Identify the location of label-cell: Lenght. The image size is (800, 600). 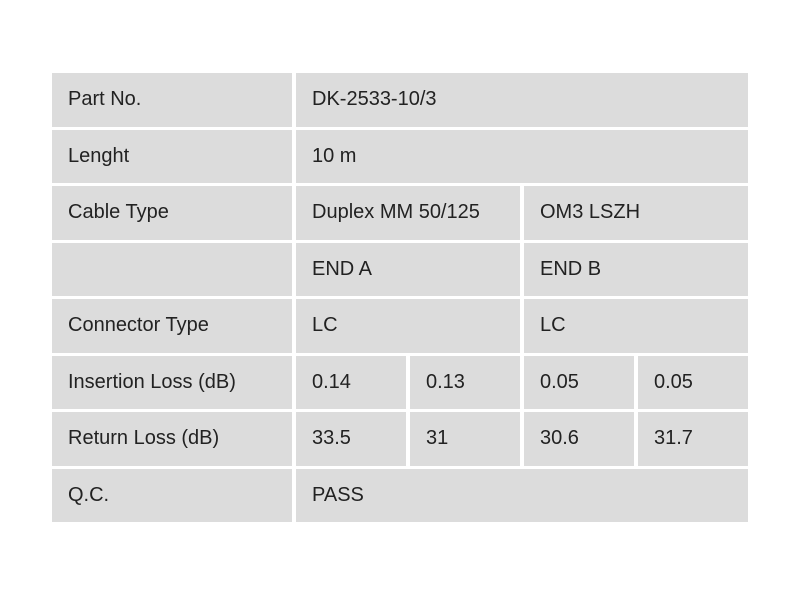
(172, 156).